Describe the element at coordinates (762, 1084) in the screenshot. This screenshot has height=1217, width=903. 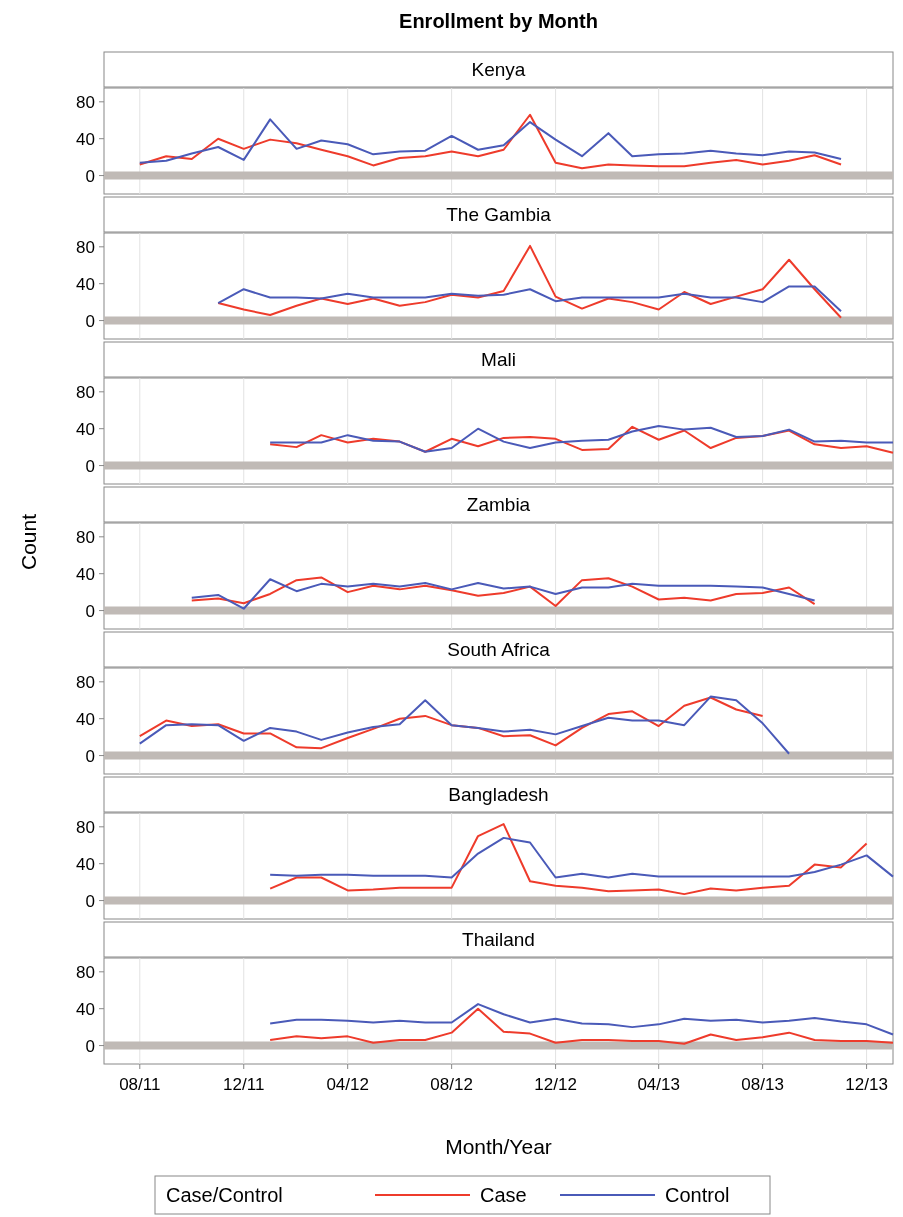
I see `x-tick-label: 08/13` at that location.